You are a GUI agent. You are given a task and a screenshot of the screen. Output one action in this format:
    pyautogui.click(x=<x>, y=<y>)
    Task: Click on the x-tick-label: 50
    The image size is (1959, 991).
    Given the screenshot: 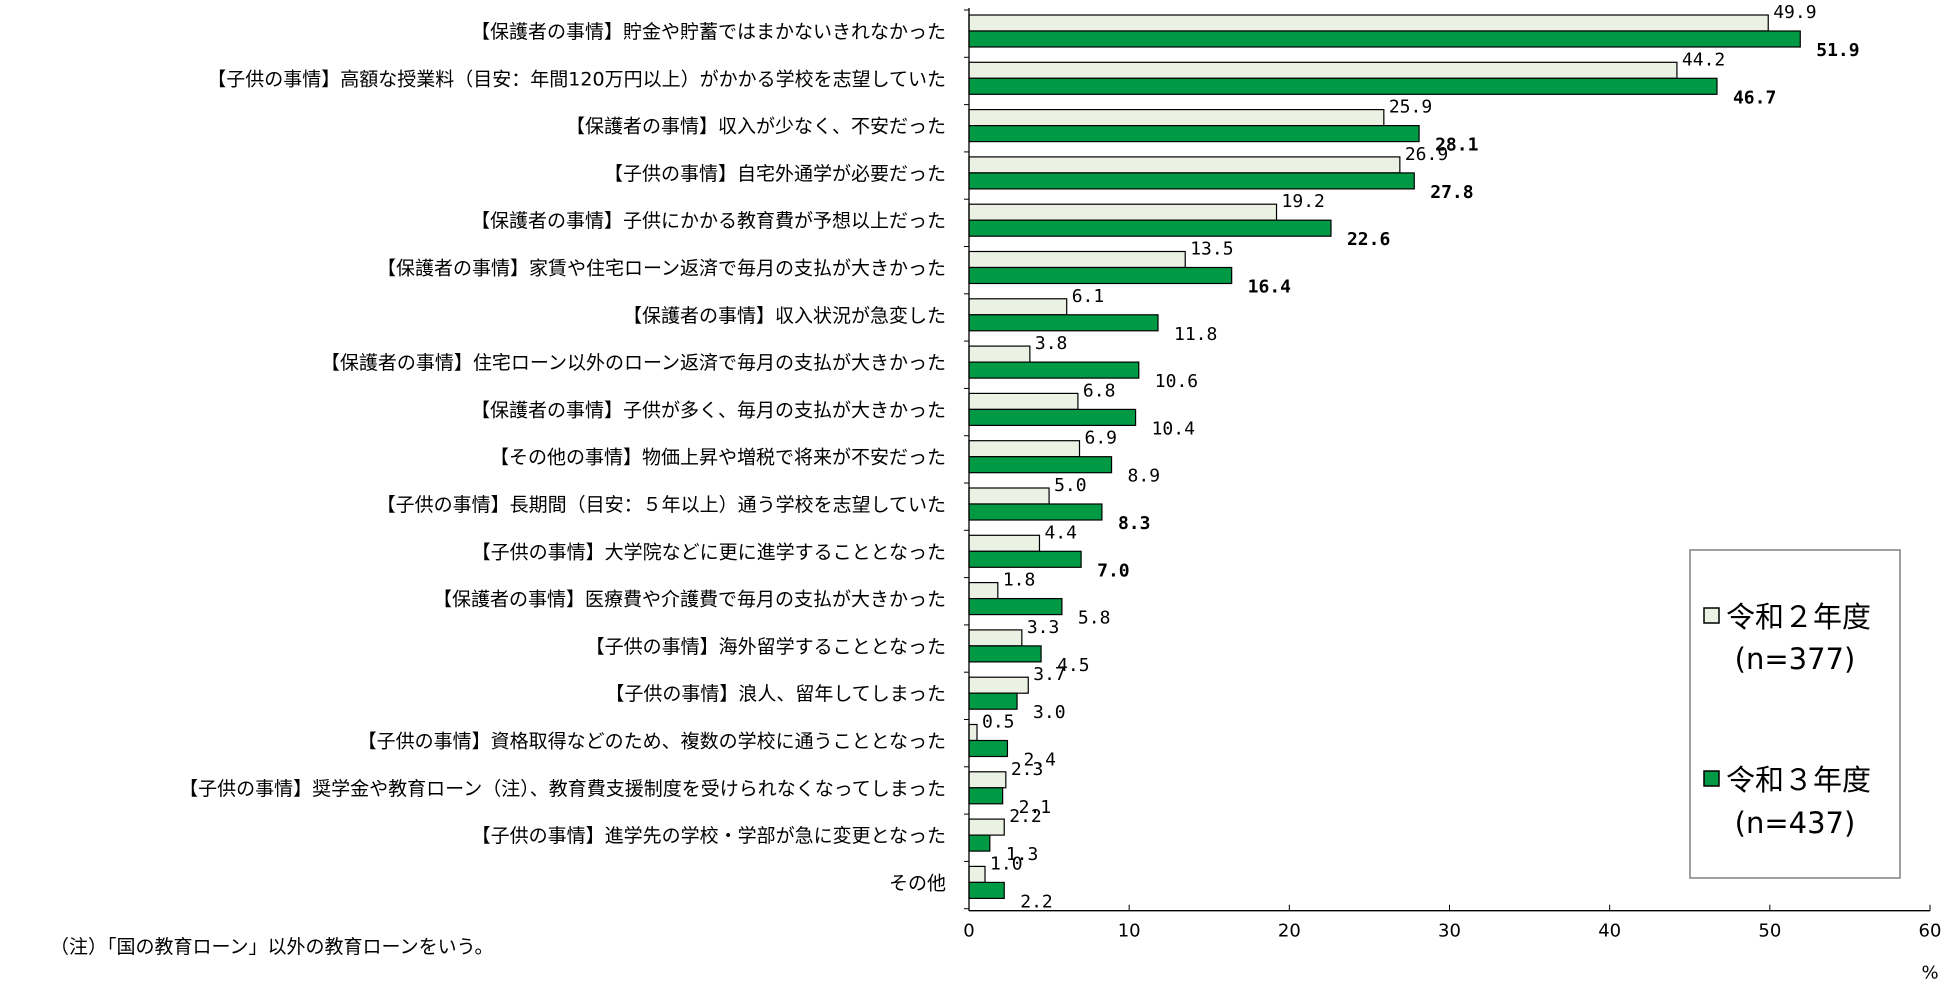 What is the action you would take?
    pyautogui.click(x=1769, y=931)
    